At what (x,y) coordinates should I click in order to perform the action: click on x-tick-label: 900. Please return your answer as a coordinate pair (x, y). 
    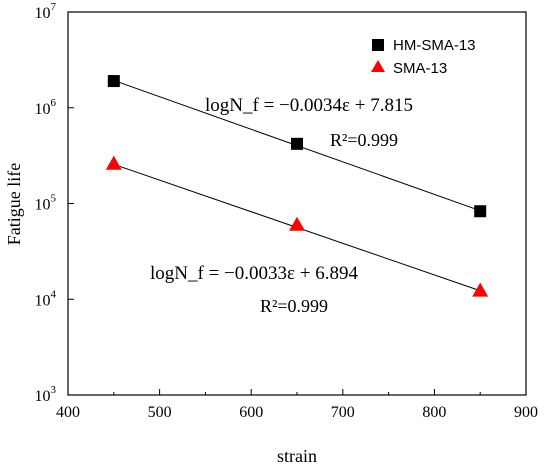
    Looking at the image, I should click on (526, 412).